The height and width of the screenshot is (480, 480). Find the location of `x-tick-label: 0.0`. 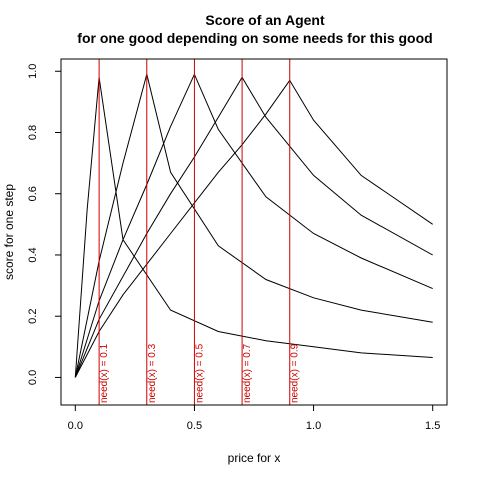

x-tick-label: 0.0 is located at coordinates (75, 426).